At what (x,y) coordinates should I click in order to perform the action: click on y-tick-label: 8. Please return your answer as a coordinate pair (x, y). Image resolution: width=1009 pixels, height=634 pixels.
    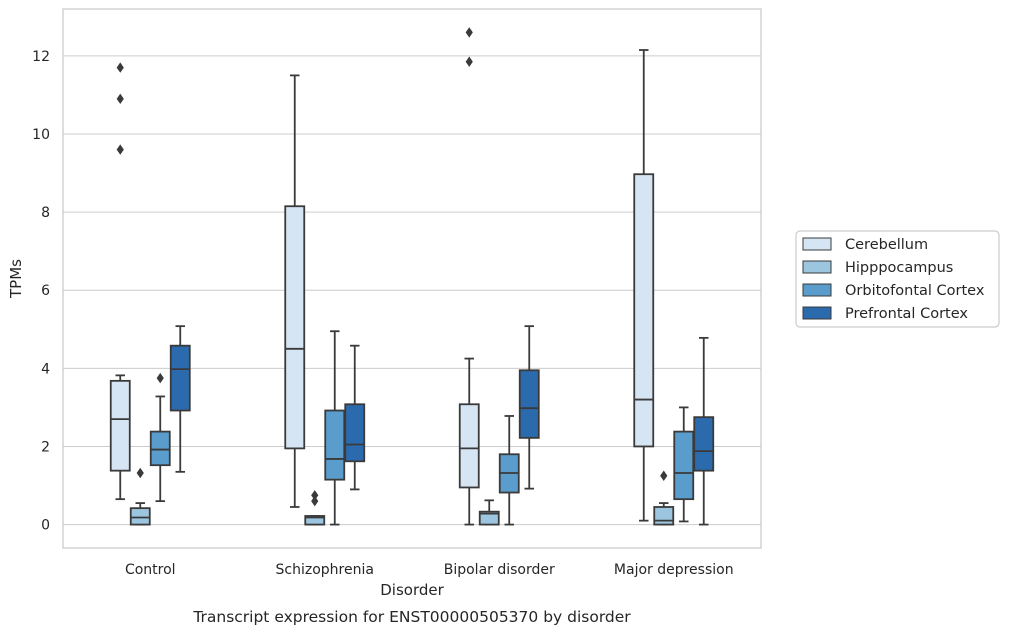
    Looking at the image, I should click on (45, 213).